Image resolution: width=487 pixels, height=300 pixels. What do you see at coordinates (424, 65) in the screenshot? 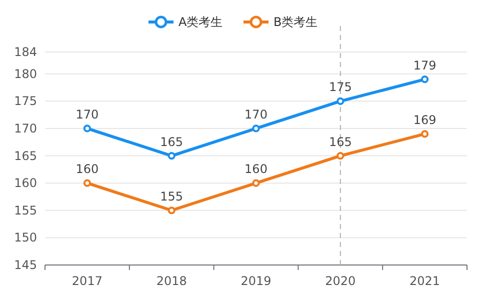
I see `data-label: 179` at bounding box center [424, 65].